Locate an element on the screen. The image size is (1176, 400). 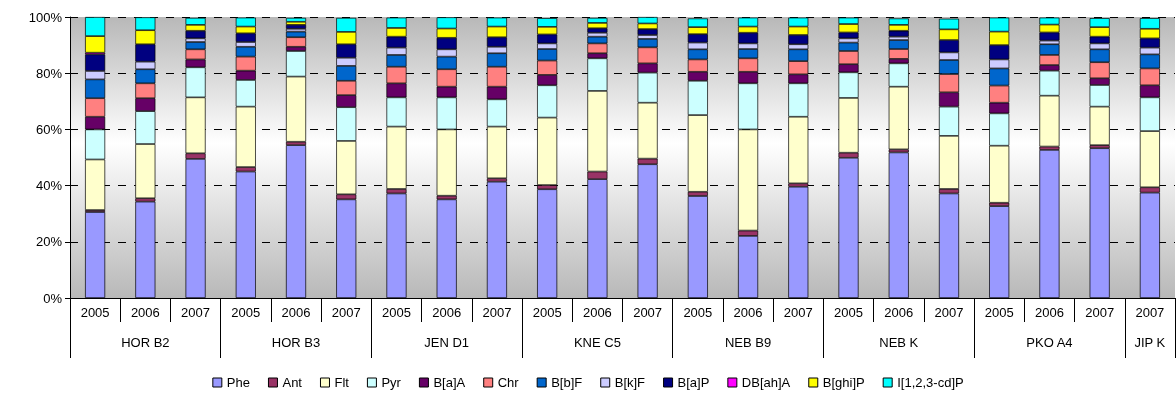
text: NEB K is located at coordinates (899, 342).